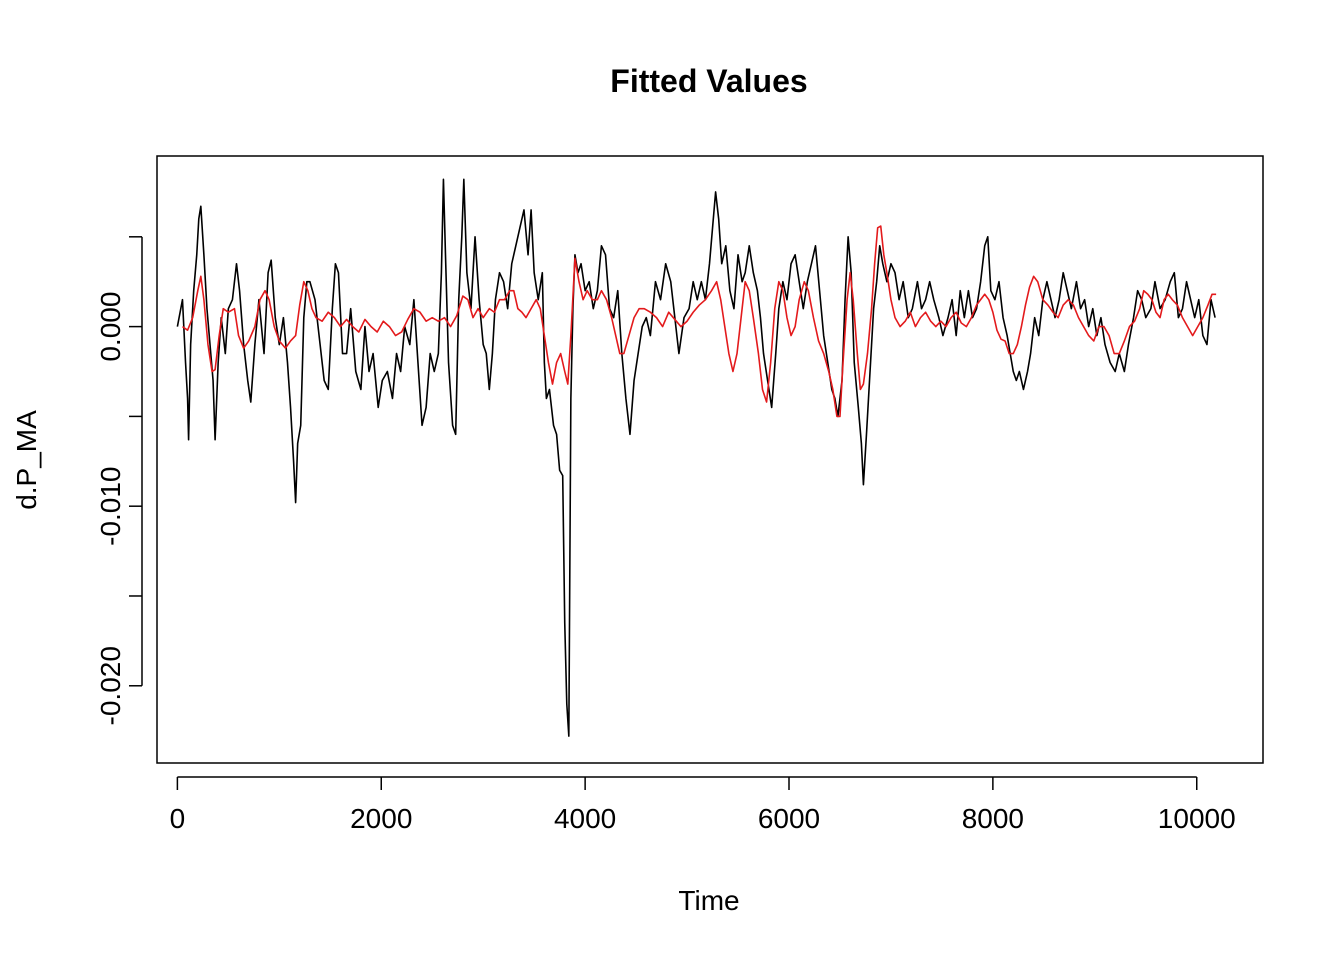 The height and width of the screenshot is (960, 1344). Describe the element at coordinates (708, 900) in the screenshot. I see `x-axis-label: Time` at that location.